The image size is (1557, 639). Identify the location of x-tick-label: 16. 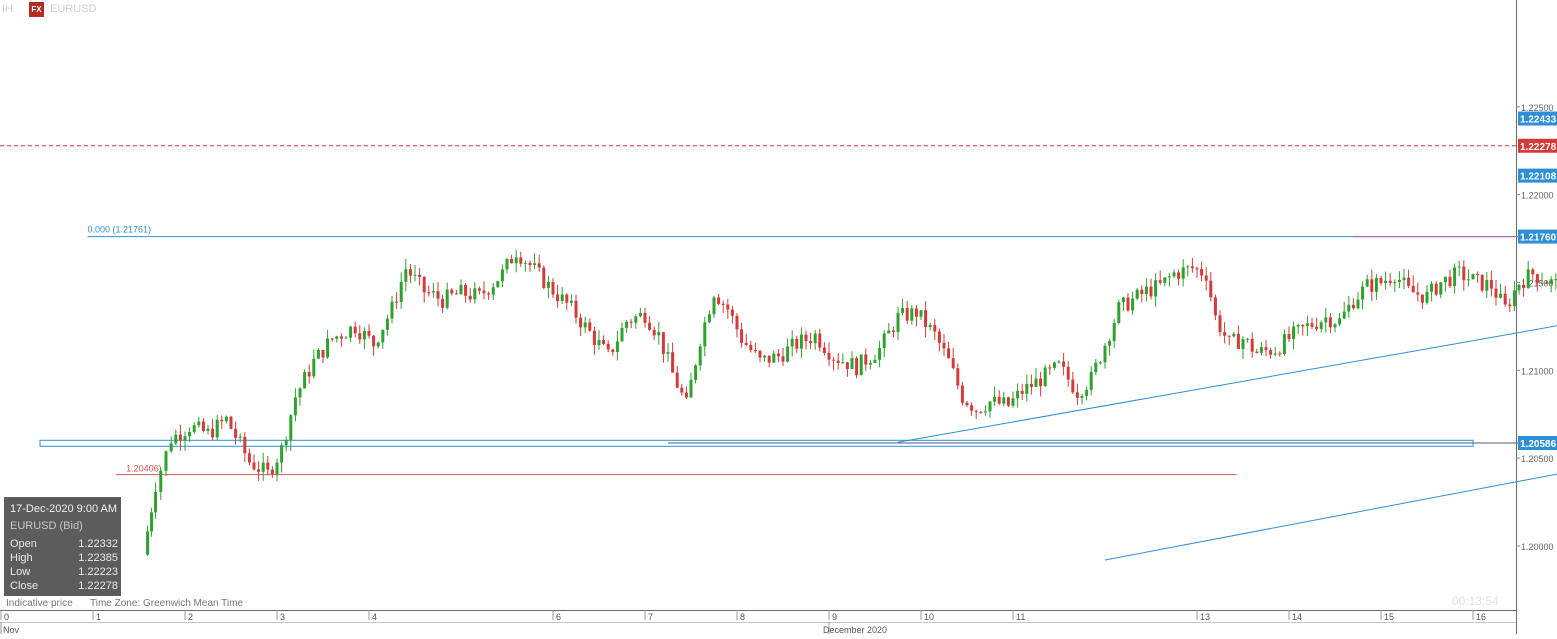
(1481, 617).